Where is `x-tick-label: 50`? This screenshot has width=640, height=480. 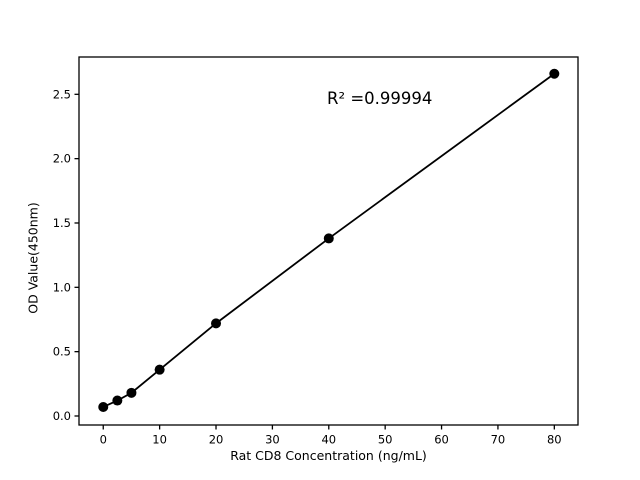 x-tick-label: 50 is located at coordinates (385, 440).